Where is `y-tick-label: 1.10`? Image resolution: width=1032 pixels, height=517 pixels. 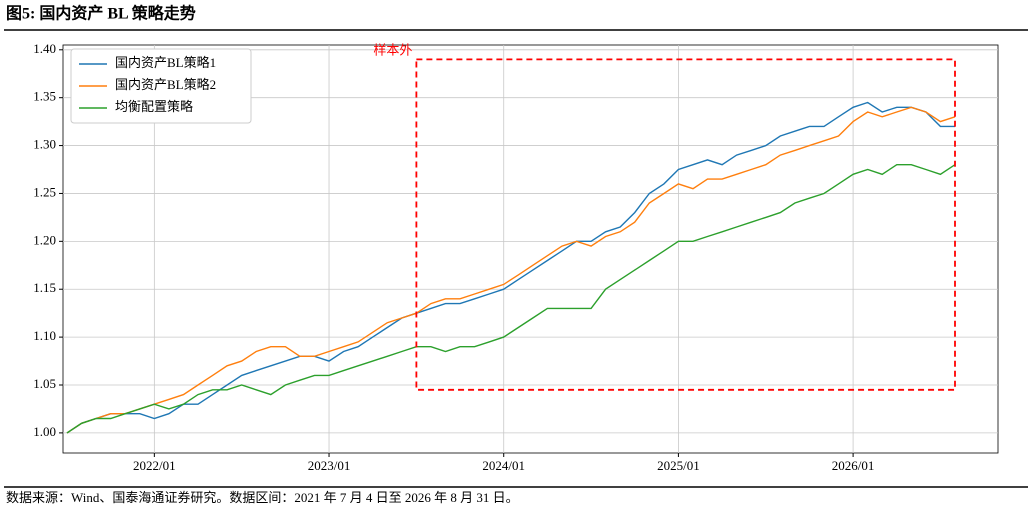
y-tick-label: 1.10 is located at coordinates (44, 335).